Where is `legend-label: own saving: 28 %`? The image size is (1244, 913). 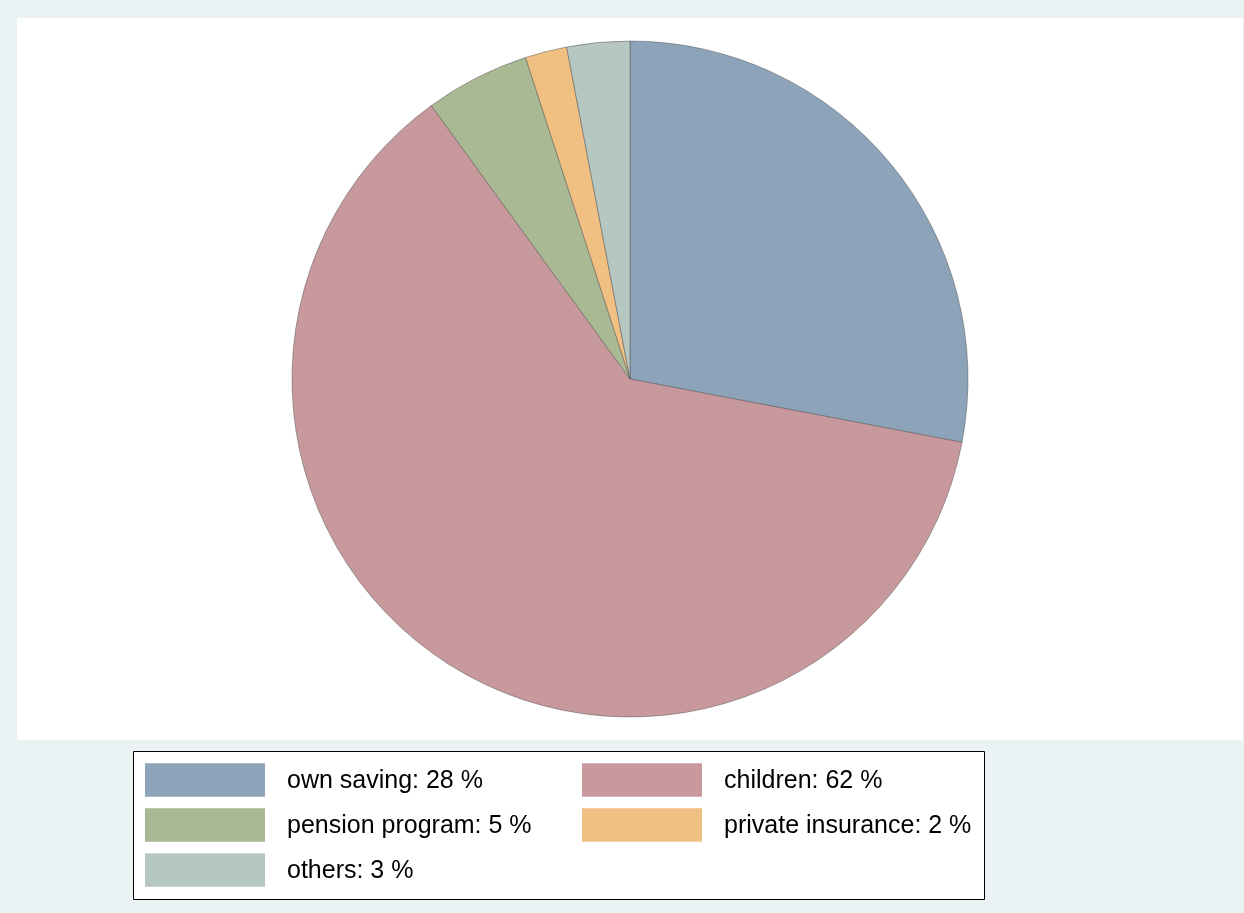
legend-label: own saving: 28 % is located at coordinates (385, 779).